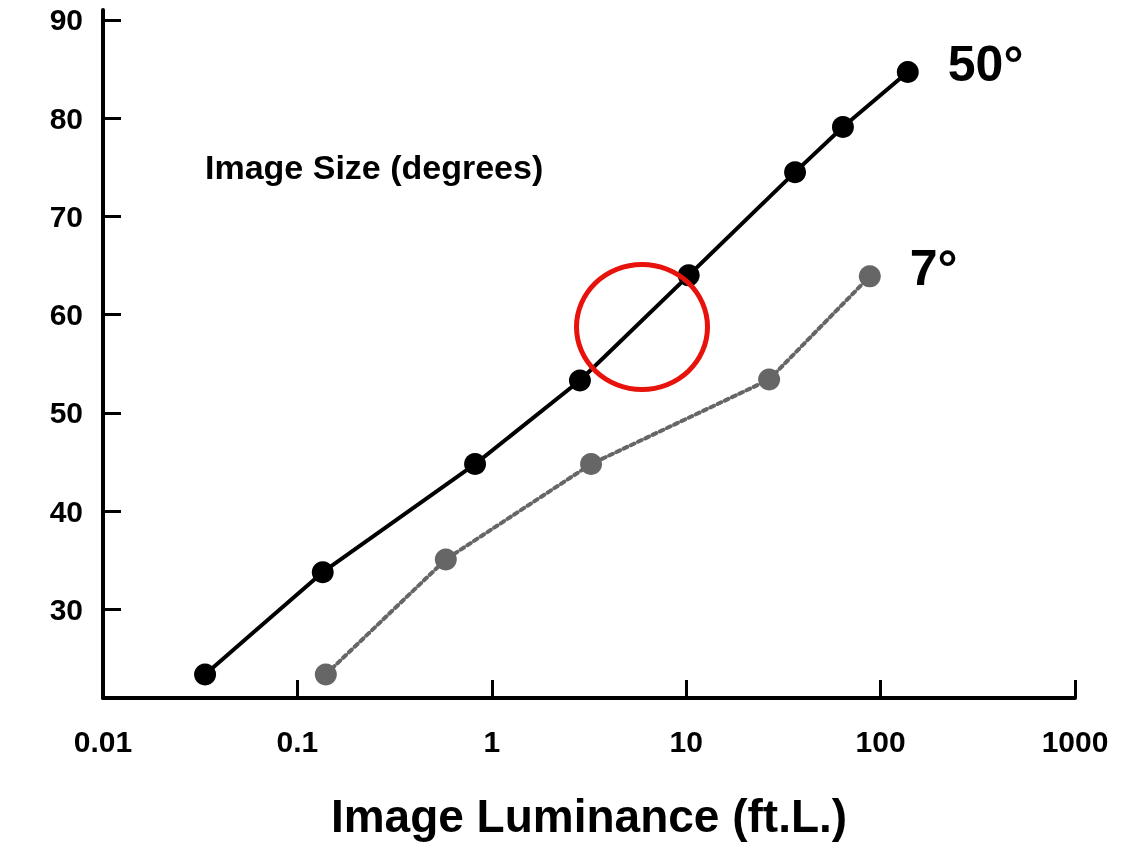  What do you see at coordinates (297, 741) in the screenshot?
I see `x-tick-label: 0.1` at bounding box center [297, 741].